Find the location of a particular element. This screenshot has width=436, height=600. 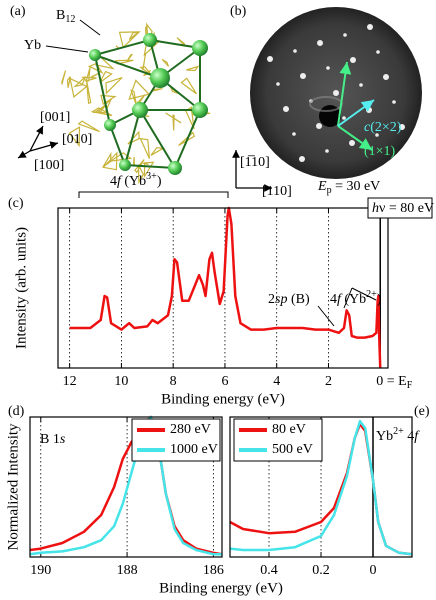

x-tick-label: 0.2 is located at coordinates (321, 570).